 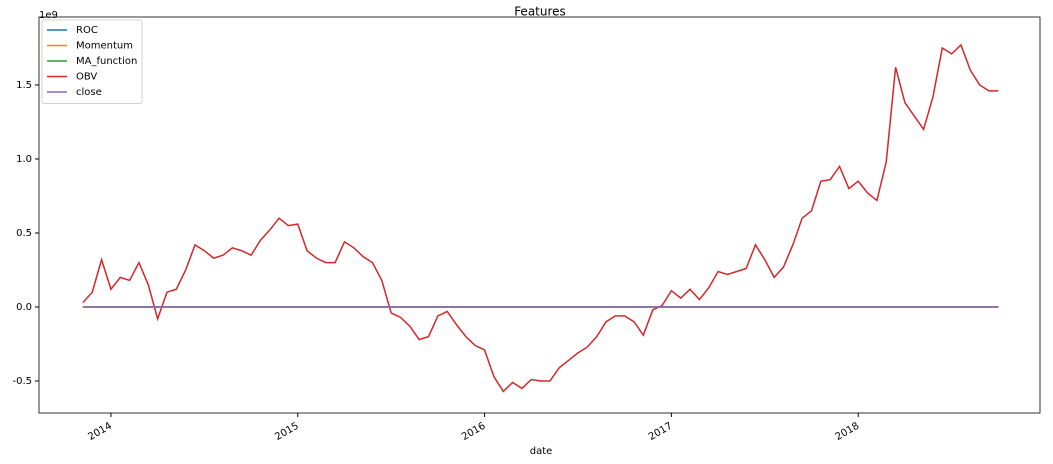 What do you see at coordinates (541, 451) in the screenshot?
I see `x-axis-label: date` at bounding box center [541, 451].